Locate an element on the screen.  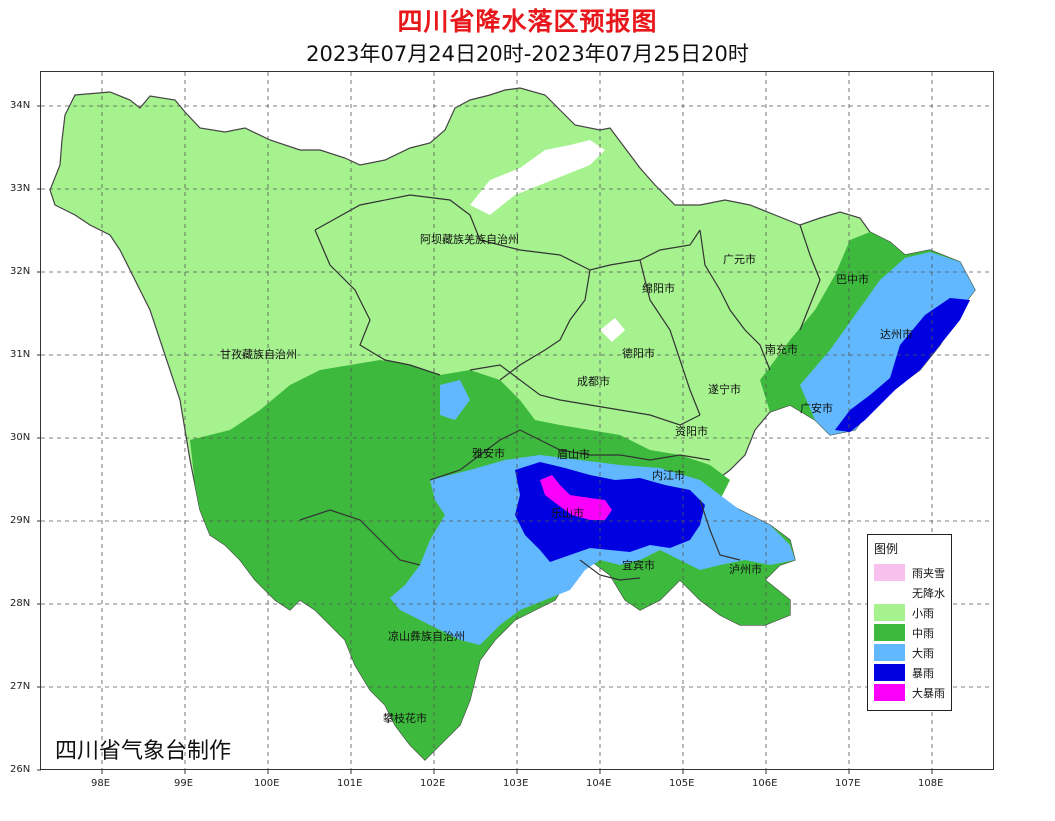
legend-item: 无降水 is located at coordinates (913, 592).